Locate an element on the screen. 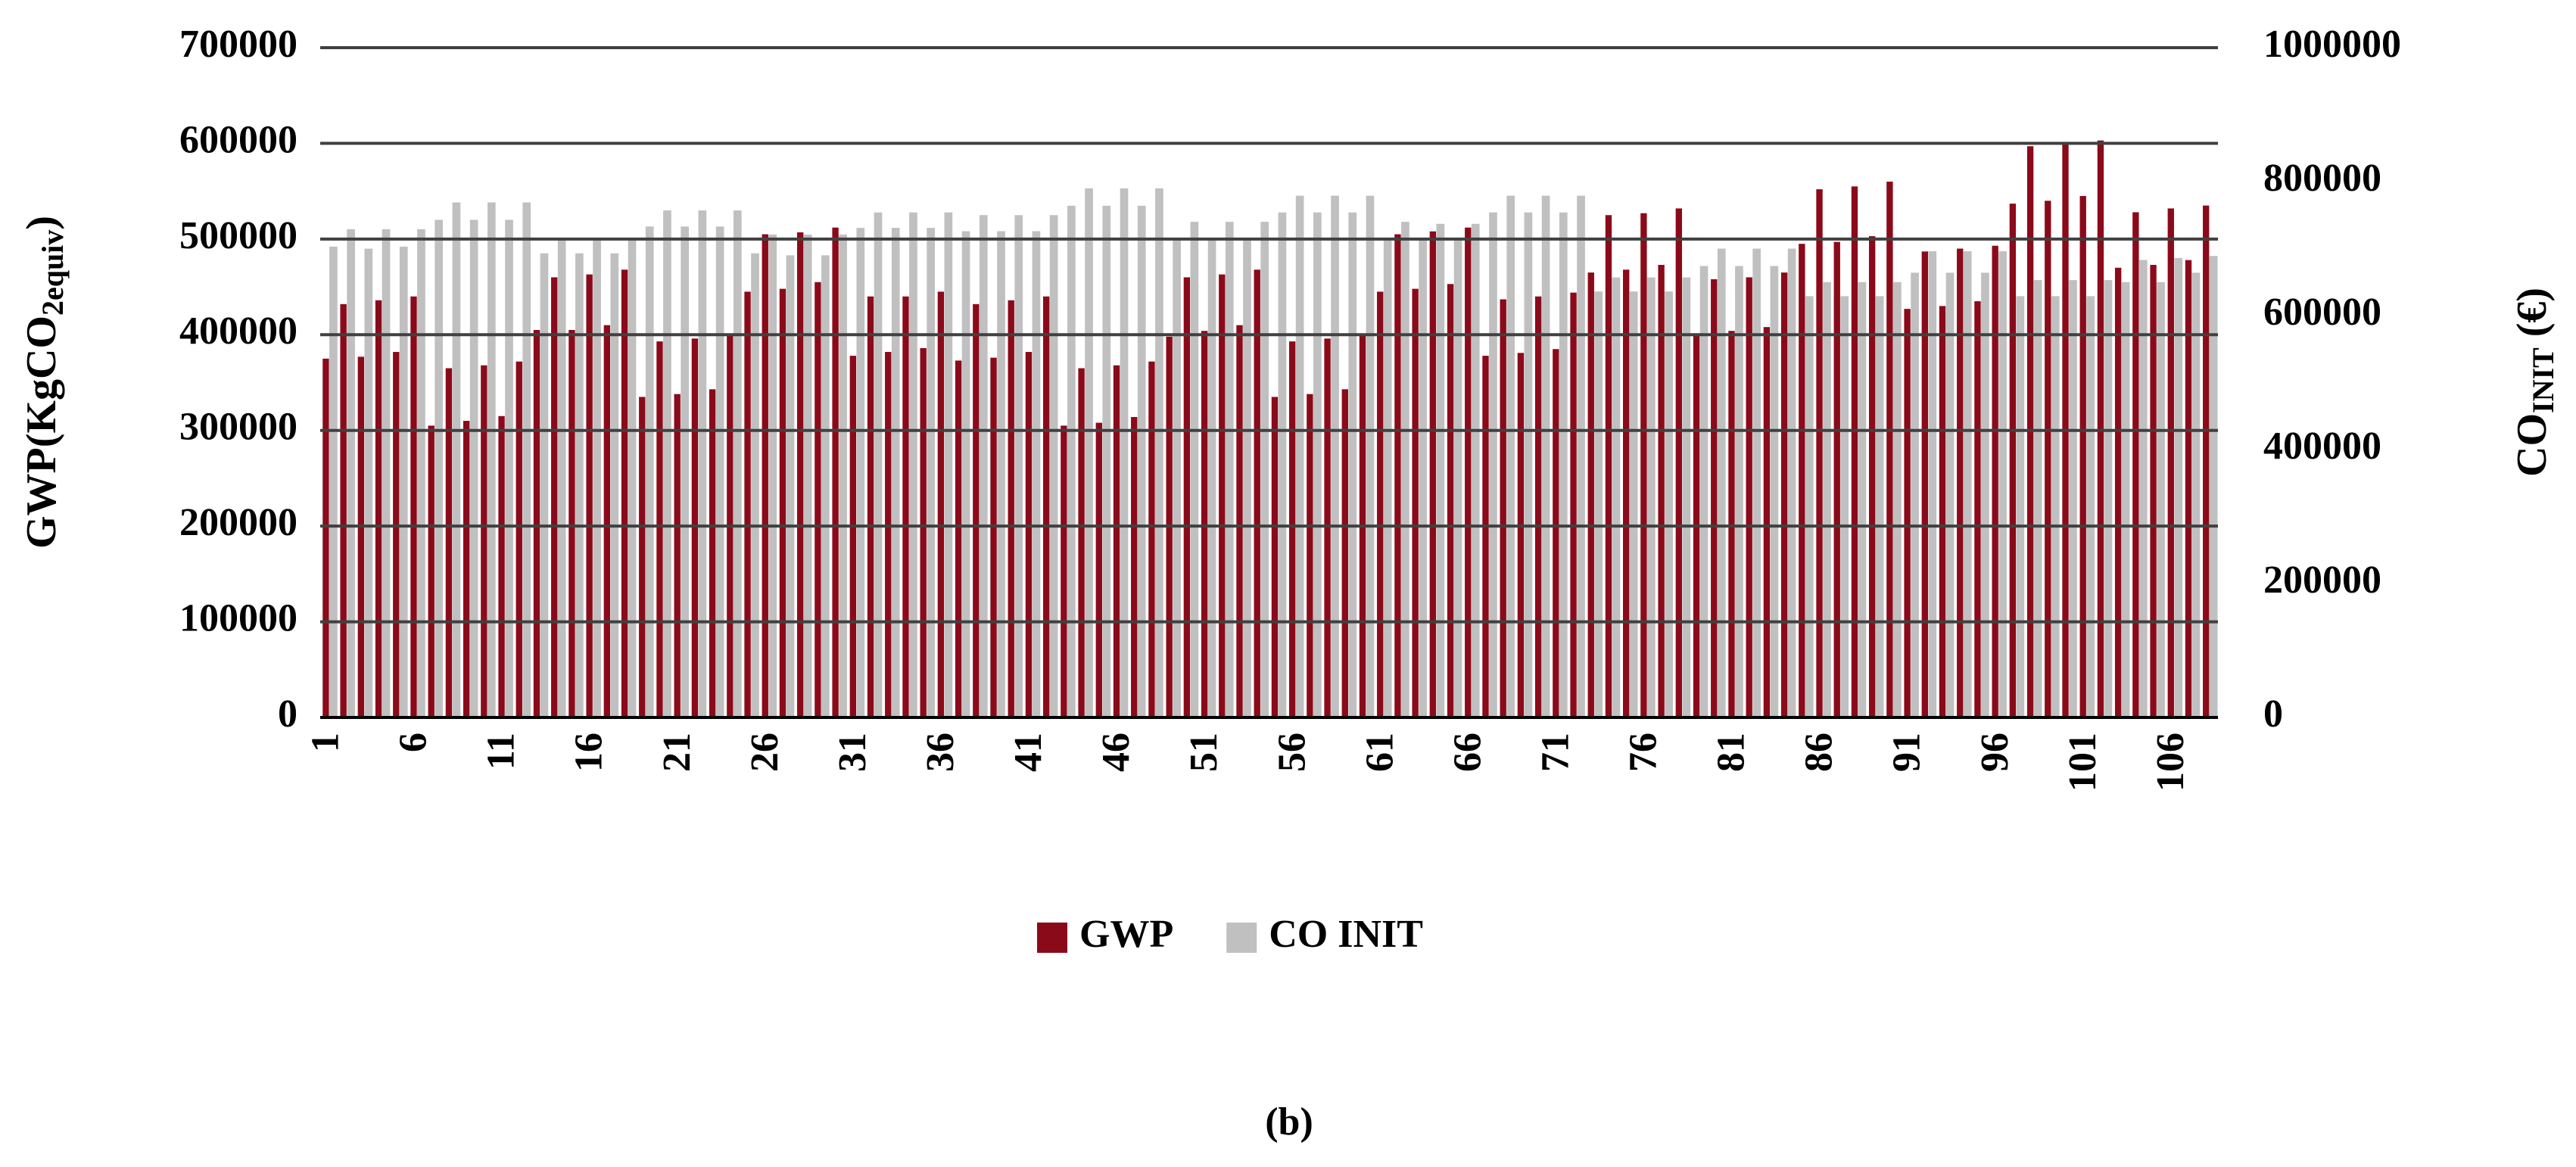 The image size is (2576, 1167). x-tick-label: 6 is located at coordinates (414, 742).